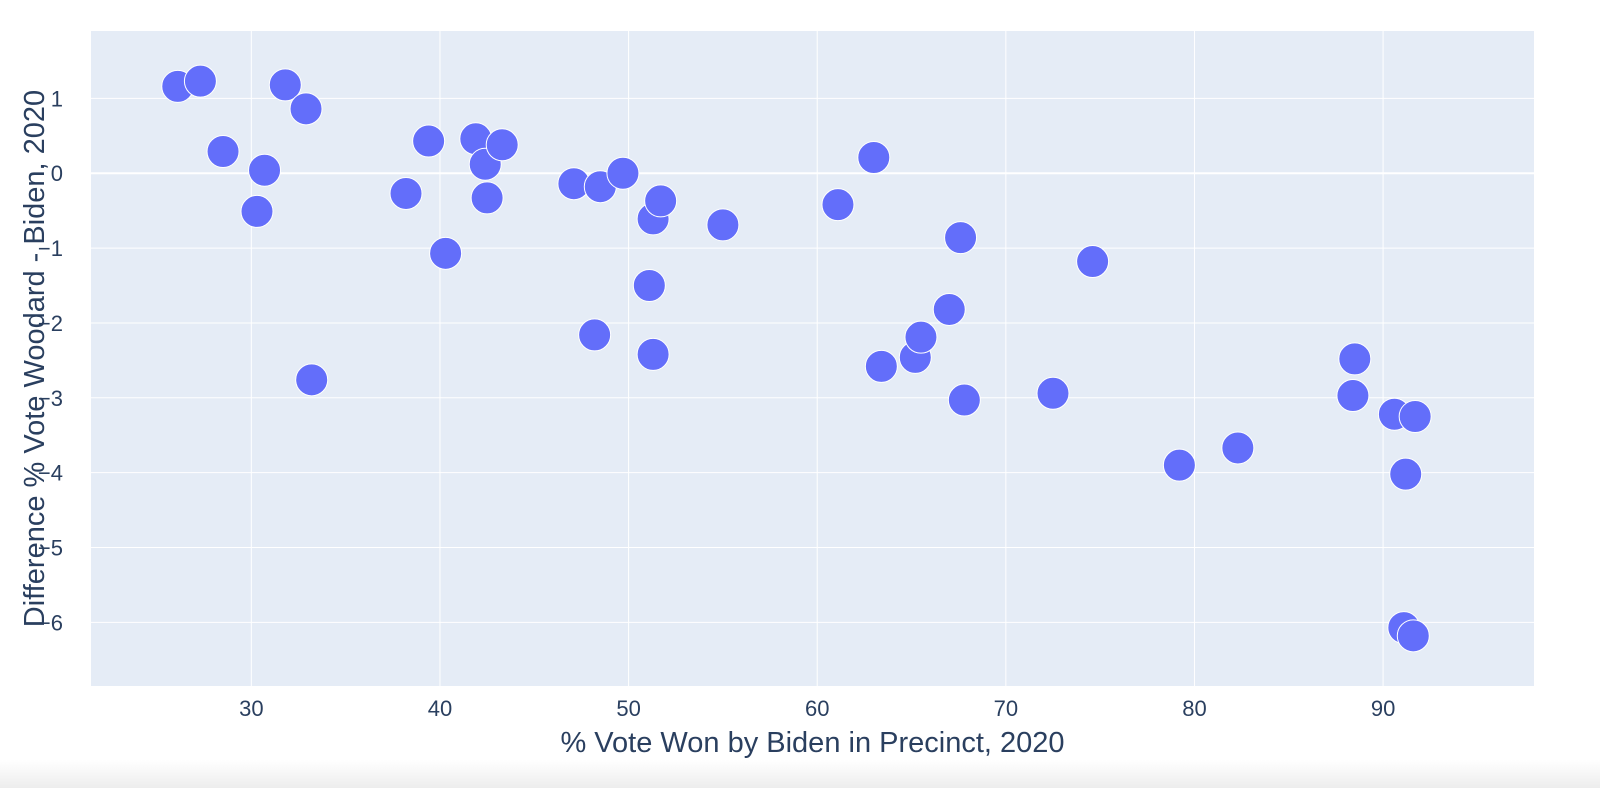 The image size is (1600, 788). I want to click on x-tick-label: 70, so click(1006, 708).